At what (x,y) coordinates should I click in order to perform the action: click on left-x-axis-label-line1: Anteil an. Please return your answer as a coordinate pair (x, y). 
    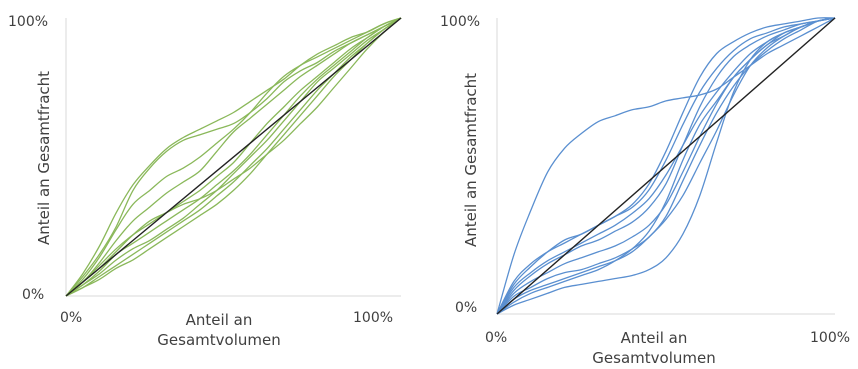
    Looking at the image, I should click on (219, 320).